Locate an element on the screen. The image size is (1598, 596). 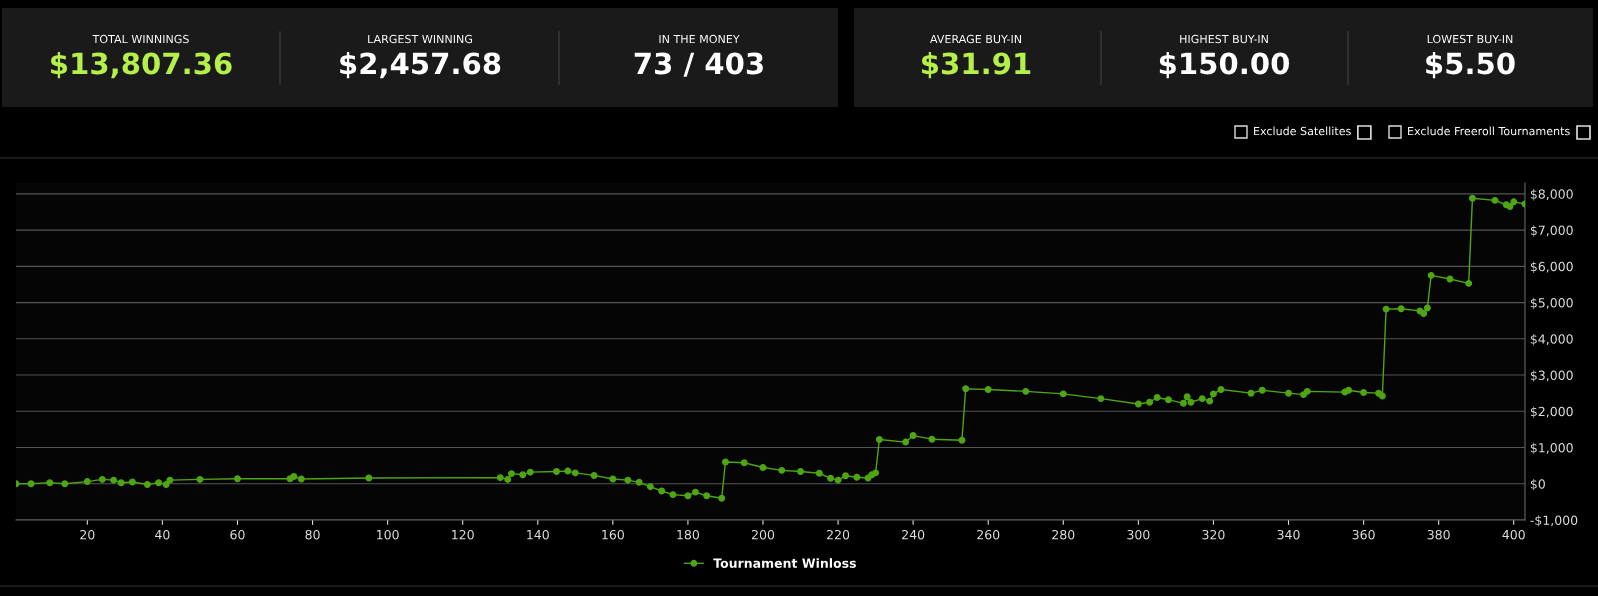
x-tick-label: 40 is located at coordinates (162, 534).